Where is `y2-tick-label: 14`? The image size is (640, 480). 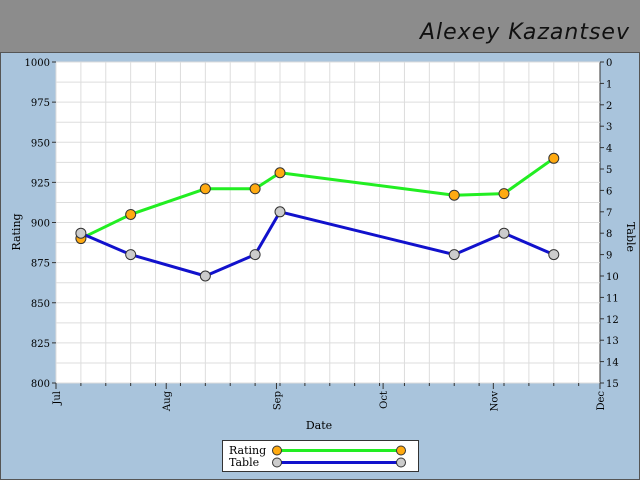
y2-tick-label: 14 is located at coordinates (612, 363).